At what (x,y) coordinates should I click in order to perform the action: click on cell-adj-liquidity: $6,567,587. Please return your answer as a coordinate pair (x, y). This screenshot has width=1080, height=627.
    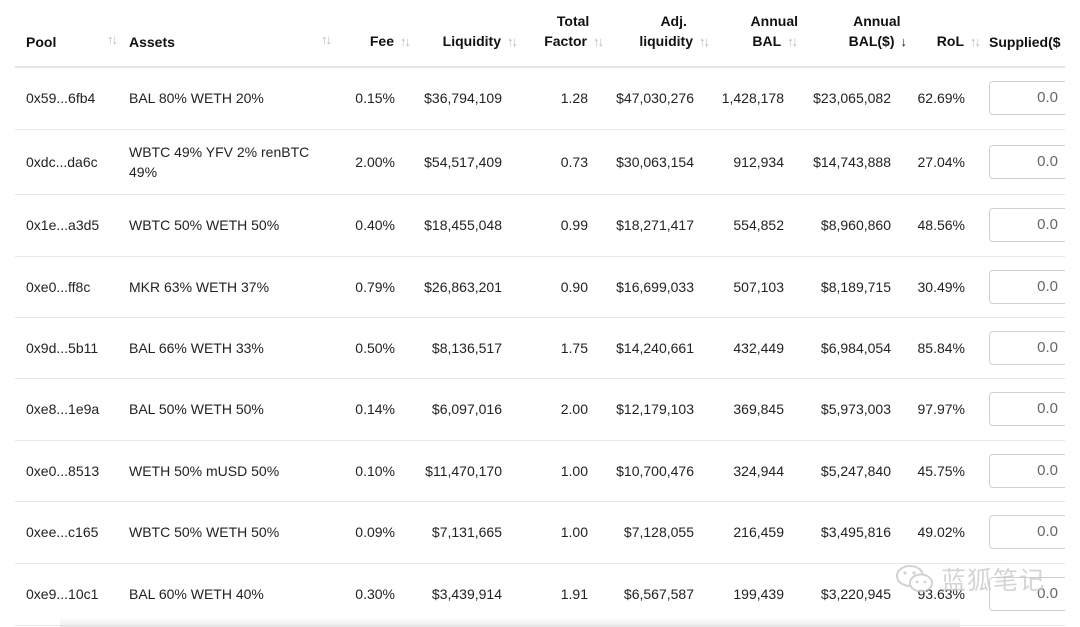
    Looking at the image, I should click on (658, 594).